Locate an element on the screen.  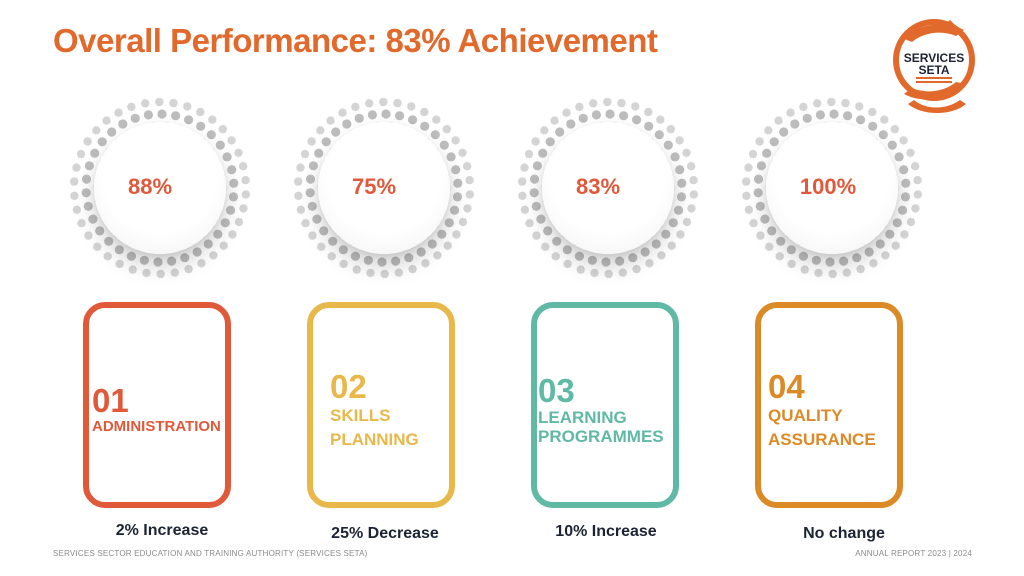
percent-value: 75% is located at coordinates (374, 186).